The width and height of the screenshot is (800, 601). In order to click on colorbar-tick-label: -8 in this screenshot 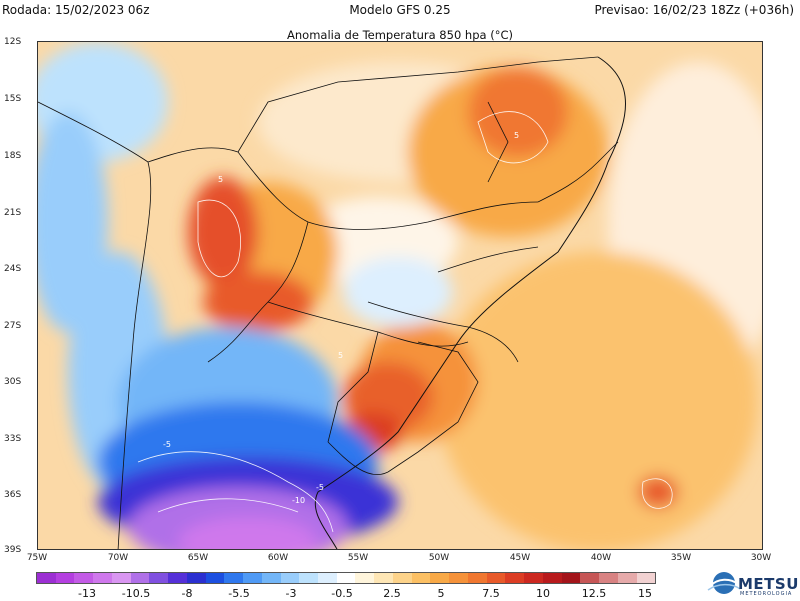, I will do `click(187, 593)`.